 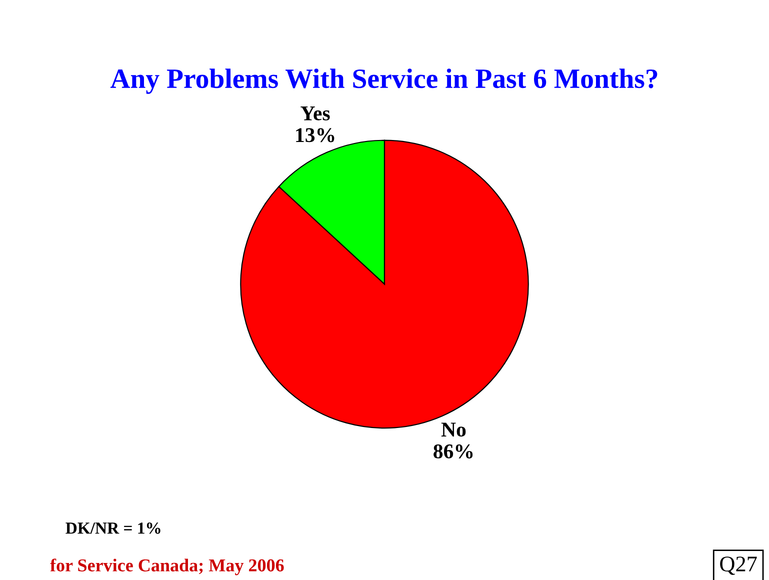 What do you see at coordinates (315, 135) in the screenshot?
I see `data-label: 13%` at bounding box center [315, 135].